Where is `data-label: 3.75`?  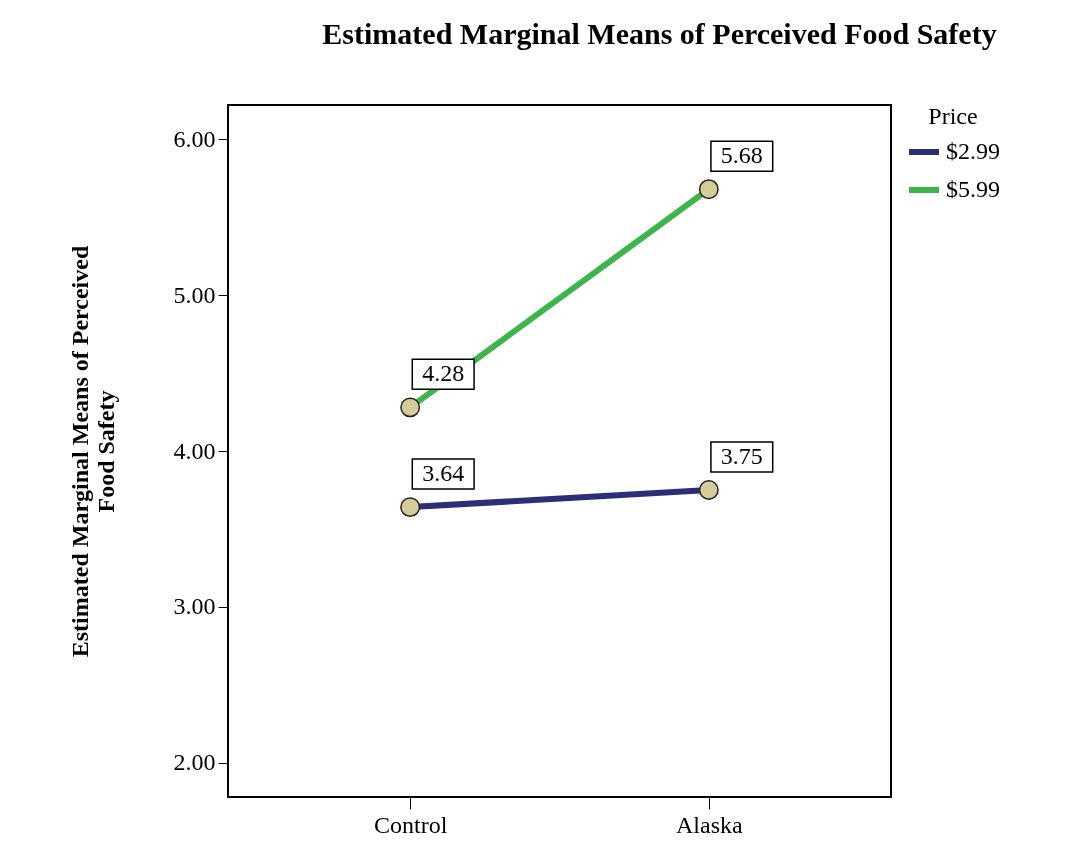 data-label: 3.75 is located at coordinates (741, 455).